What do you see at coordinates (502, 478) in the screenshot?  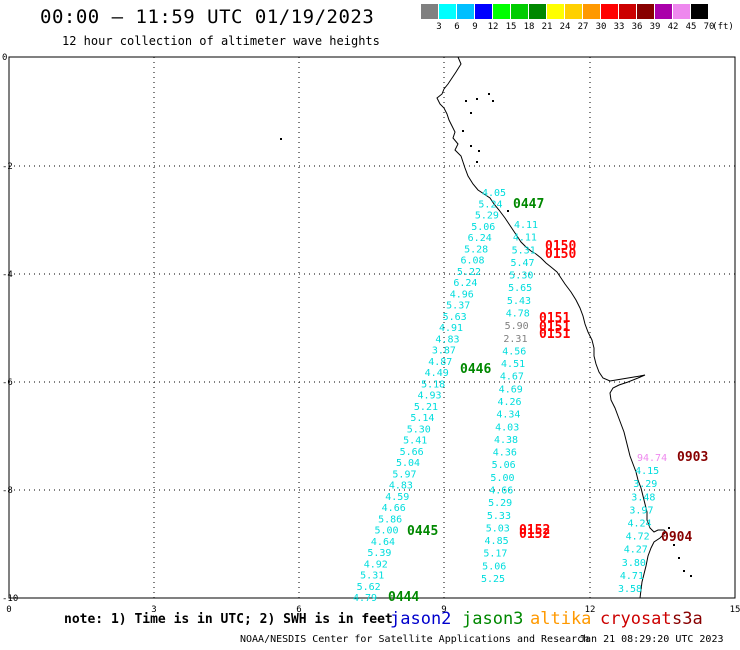 I see `swh-value-track-b: 5.00` at bounding box center [502, 478].